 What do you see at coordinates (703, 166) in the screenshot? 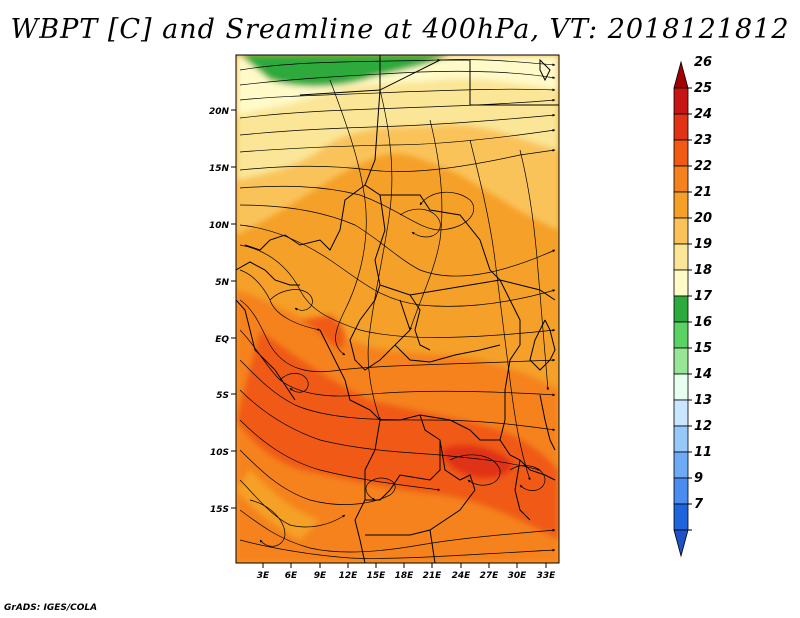
I see `colorbar-label: 22` at bounding box center [703, 166].